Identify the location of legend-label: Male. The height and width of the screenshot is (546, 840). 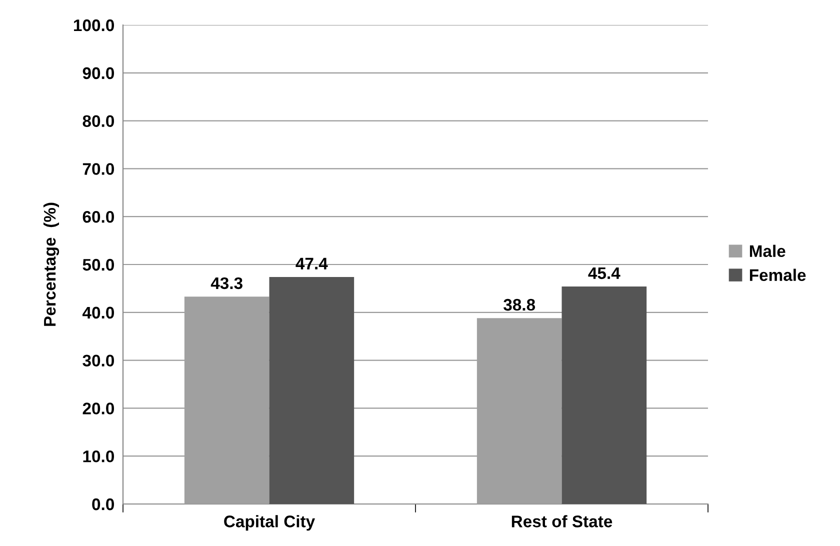
(768, 251).